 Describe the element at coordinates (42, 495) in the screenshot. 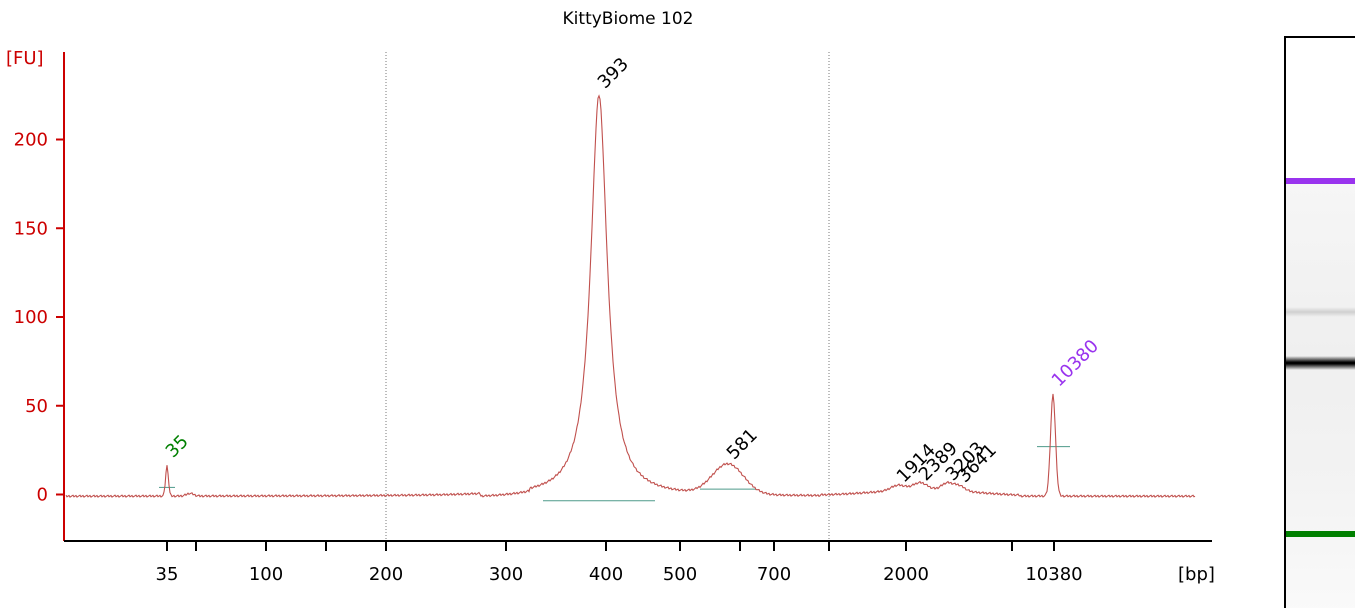

I see `y-tick-label: 0` at that location.